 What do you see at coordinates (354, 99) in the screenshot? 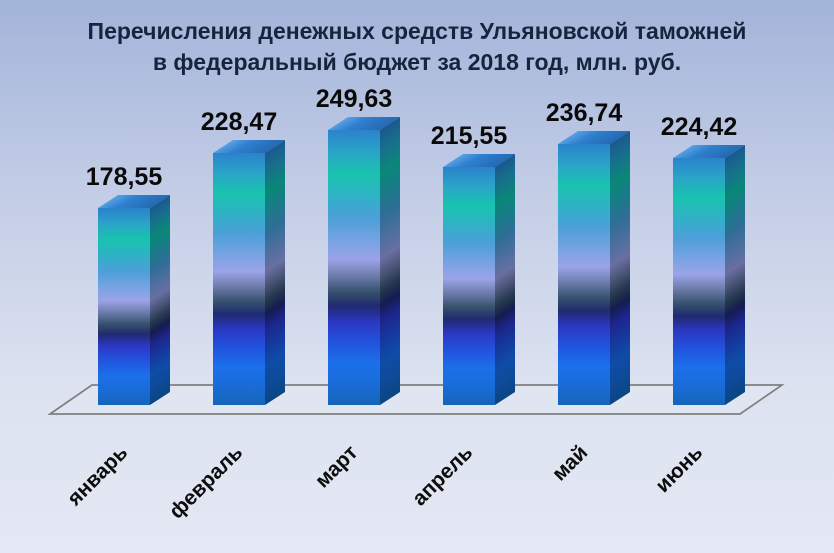
I see `value-label-март: 249,63` at bounding box center [354, 99].